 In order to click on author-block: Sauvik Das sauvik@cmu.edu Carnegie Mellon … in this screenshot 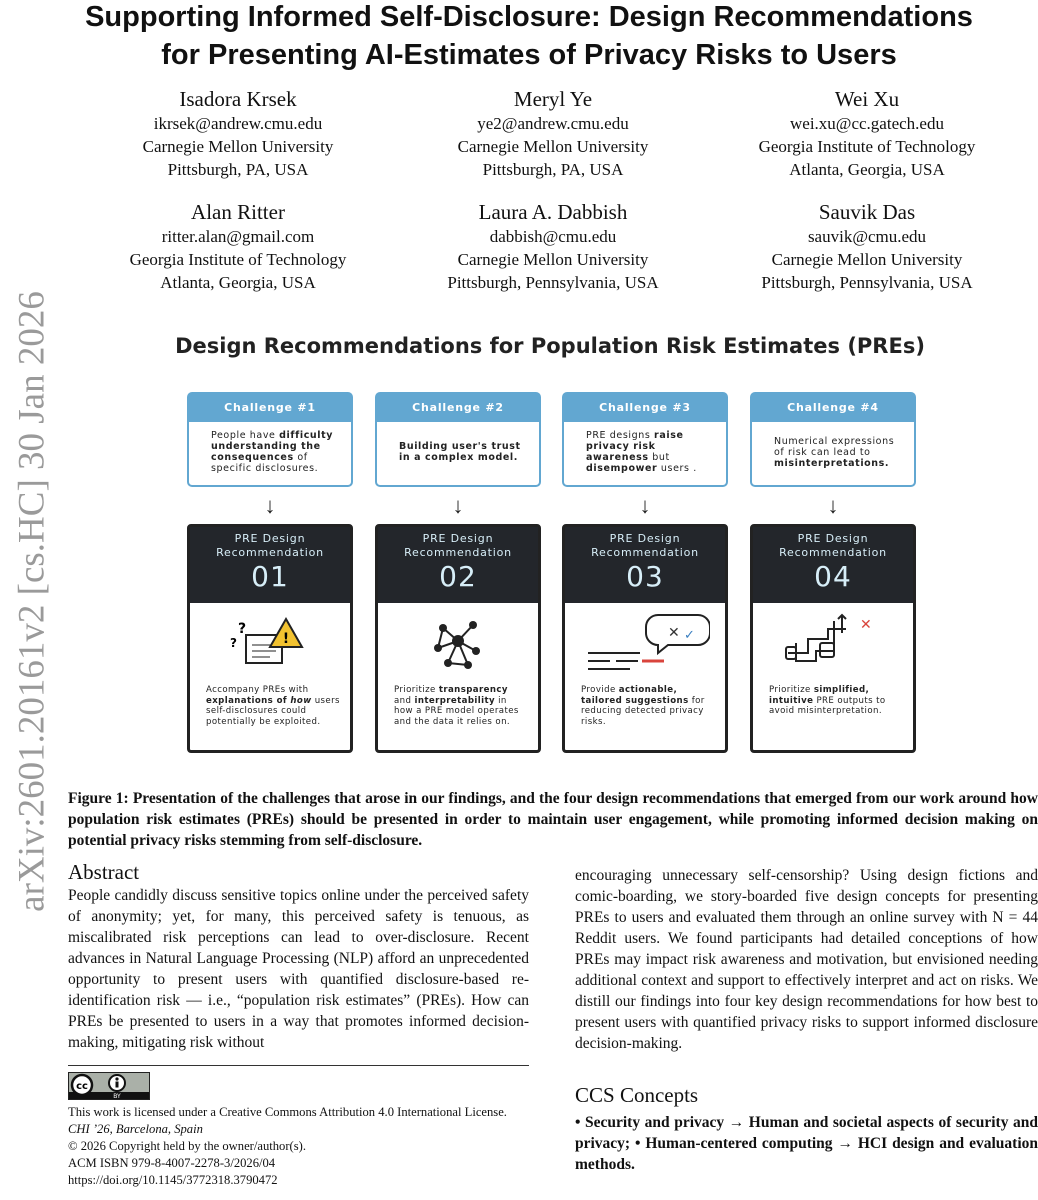, I will do `click(867, 246)`.